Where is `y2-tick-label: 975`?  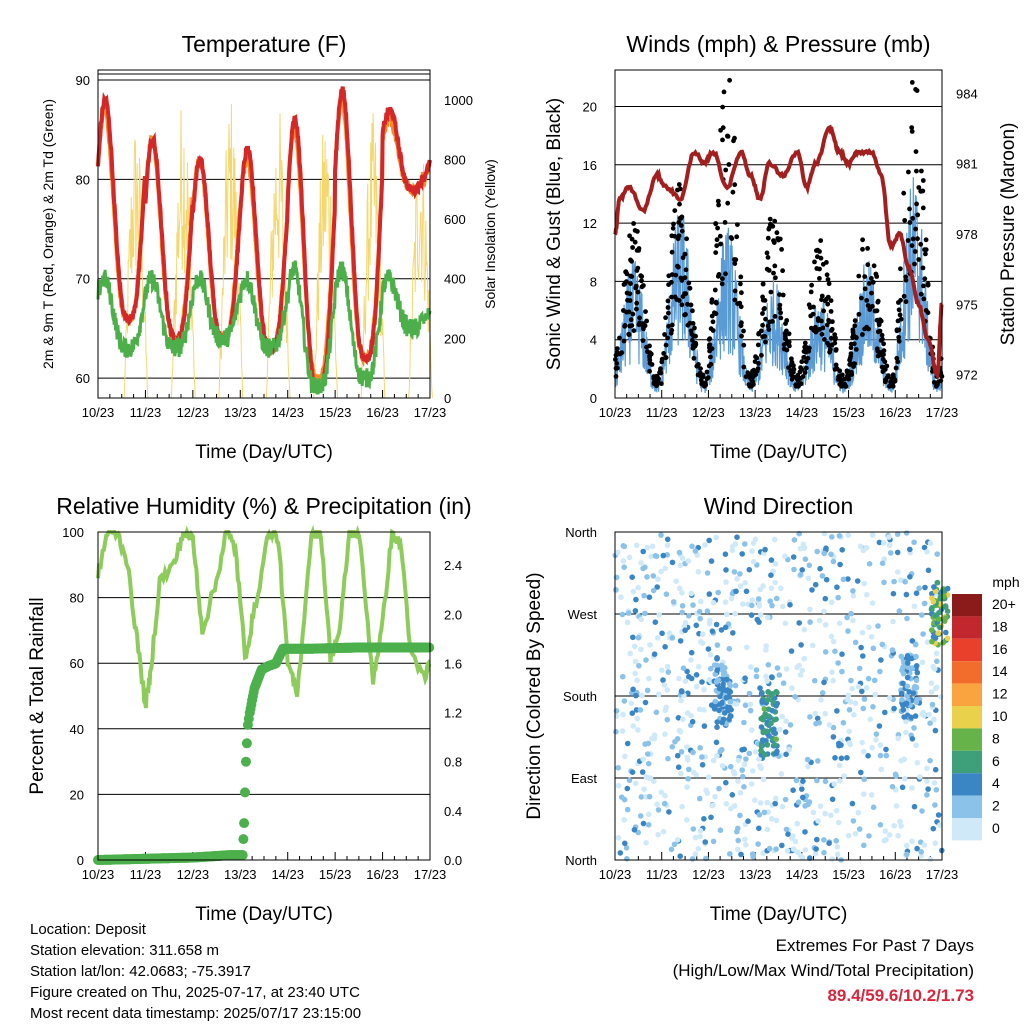
y2-tick-label: 975 is located at coordinates (967, 304).